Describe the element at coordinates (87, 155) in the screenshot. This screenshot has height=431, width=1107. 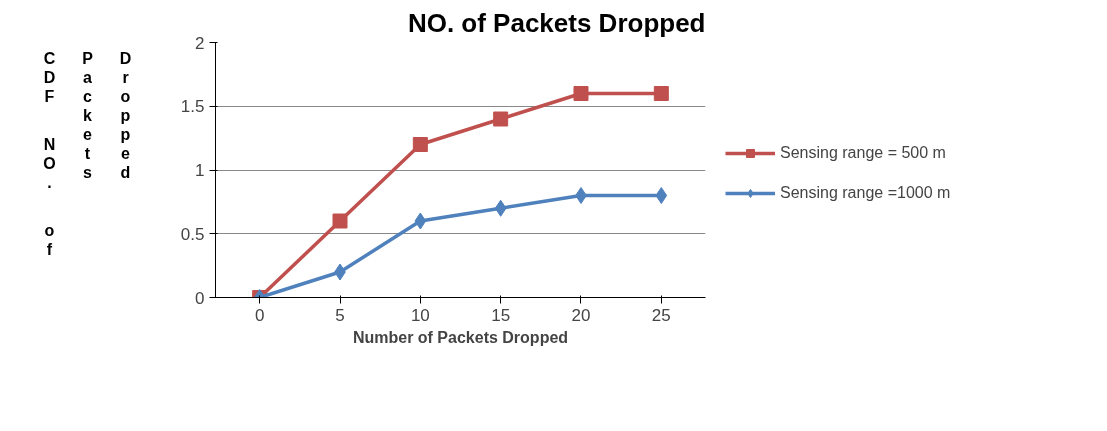
I see `text: CDF NO. of Packets Dropped` at that location.